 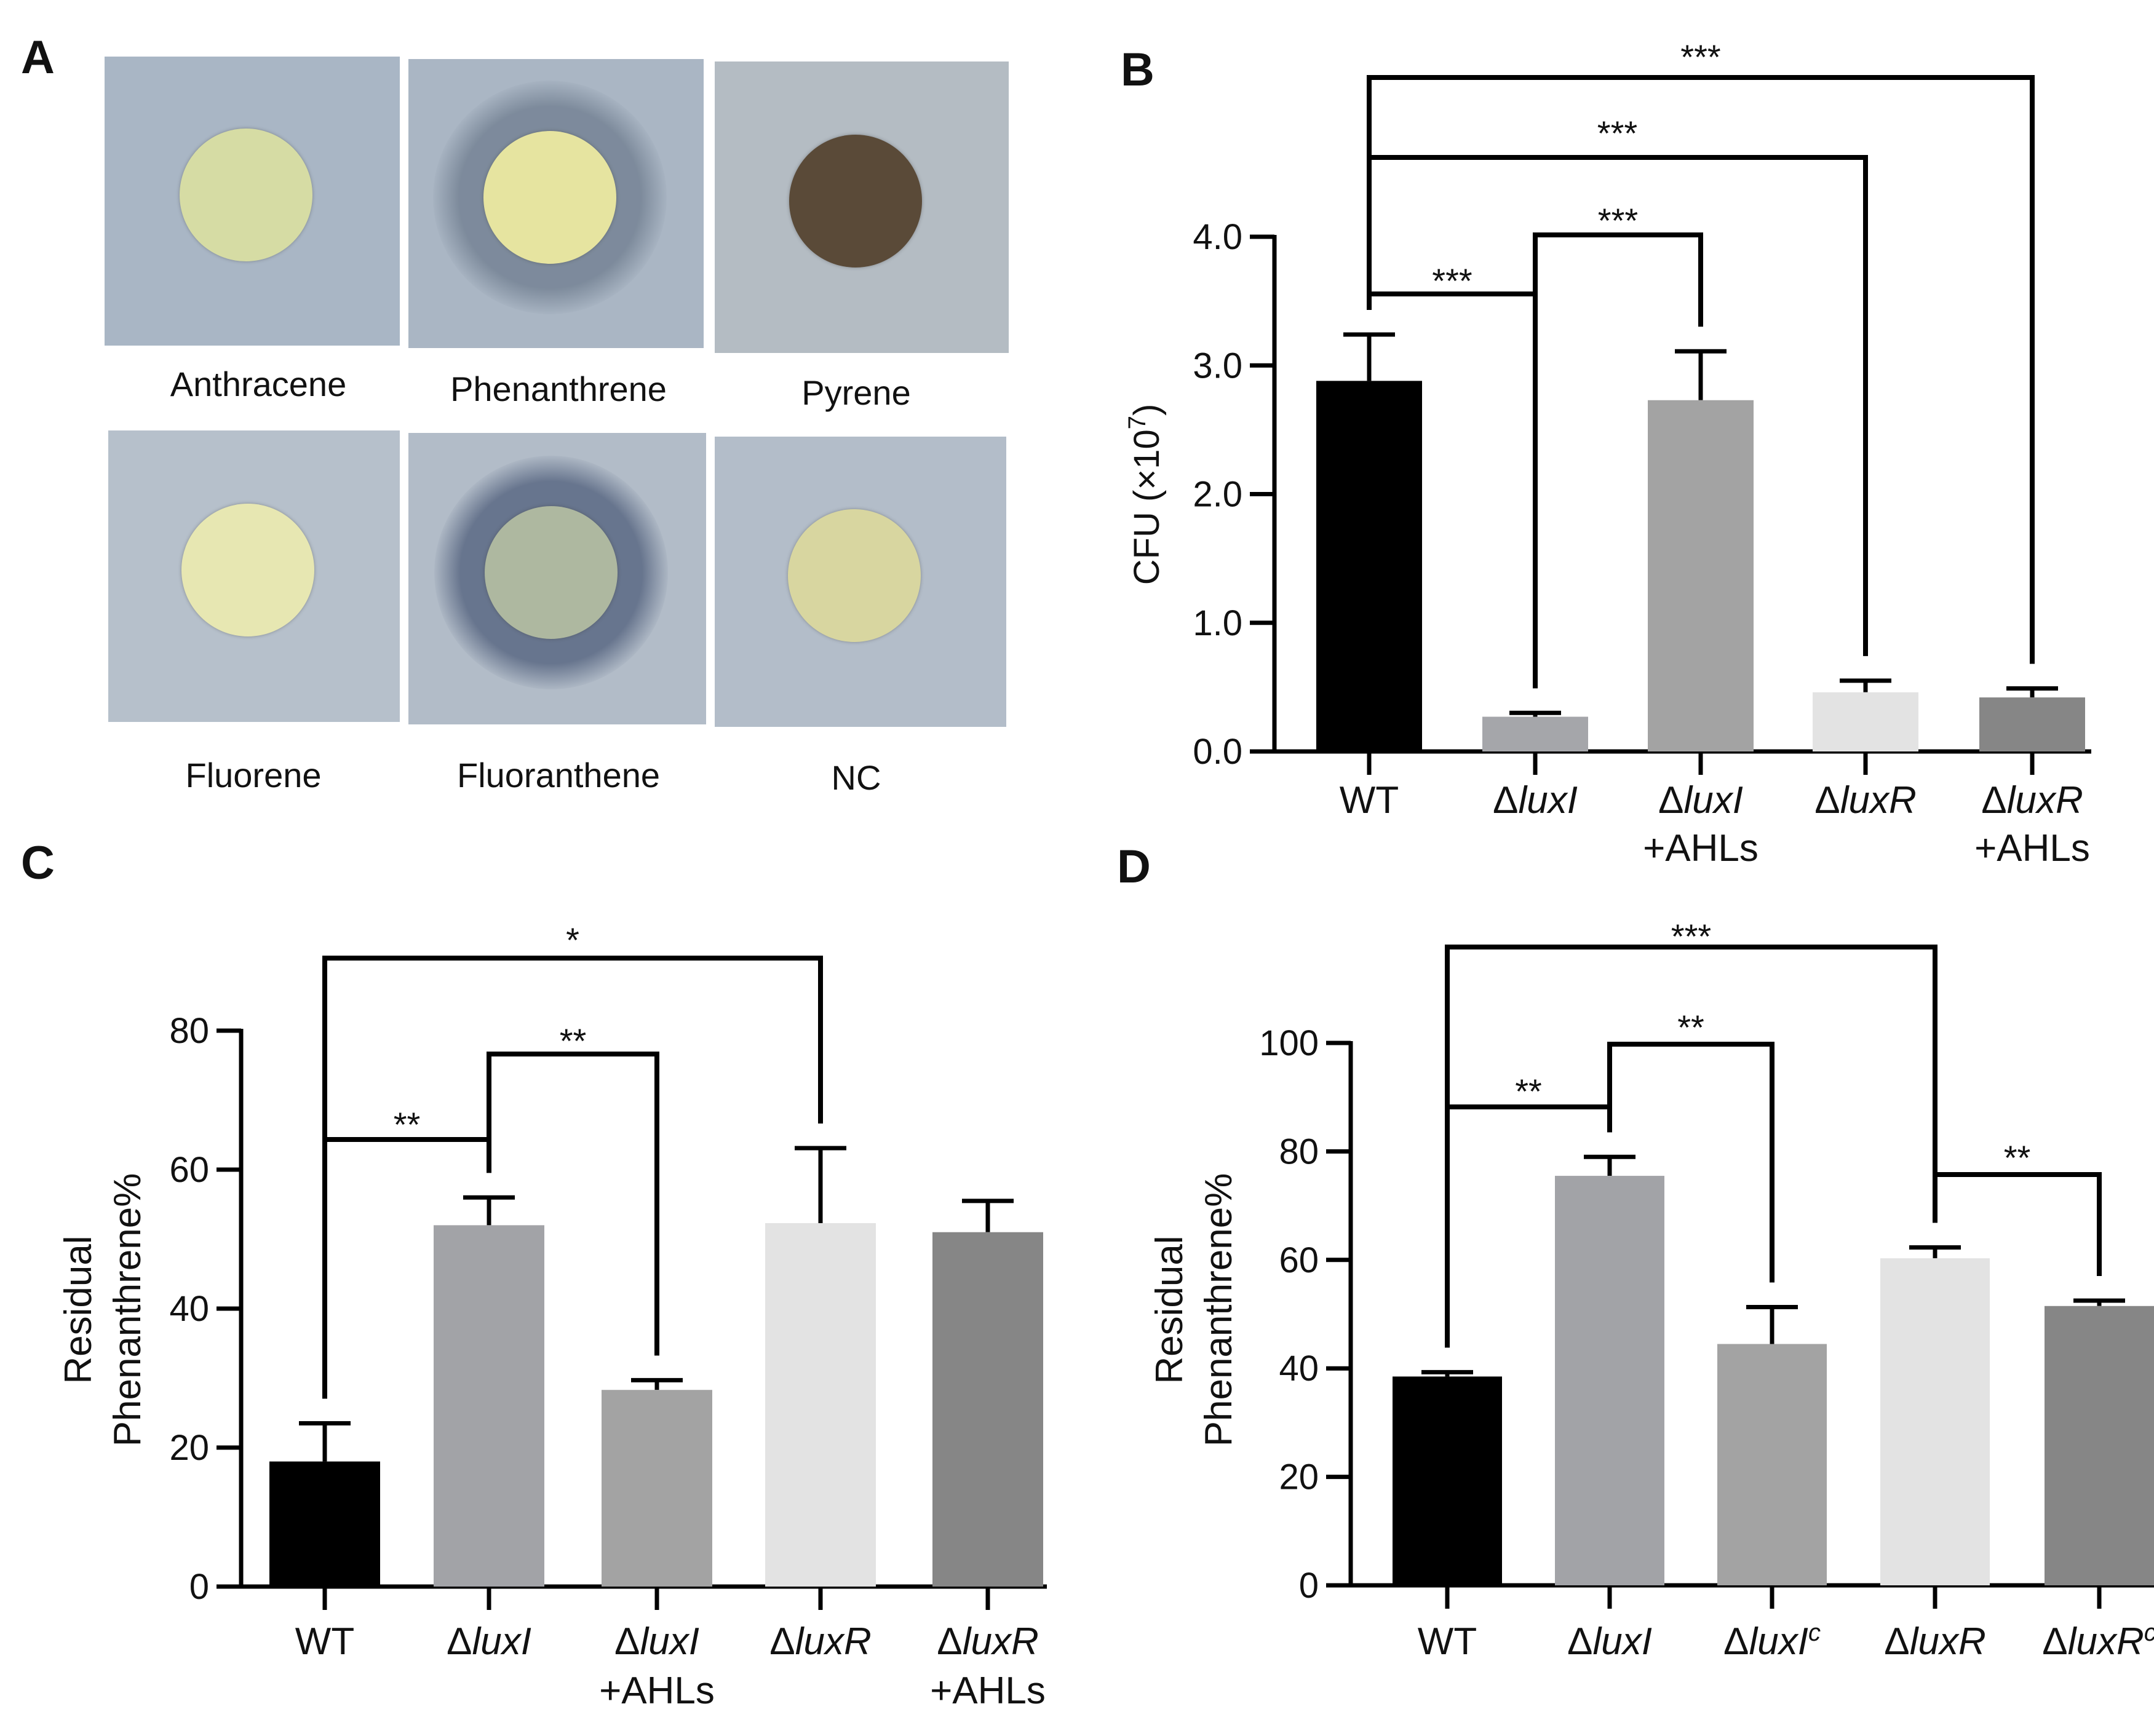 What do you see at coordinates (1309, 1586) in the screenshot?
I see `panel-d-y-tick-label: 0` at bounding box center [1309, 1586].